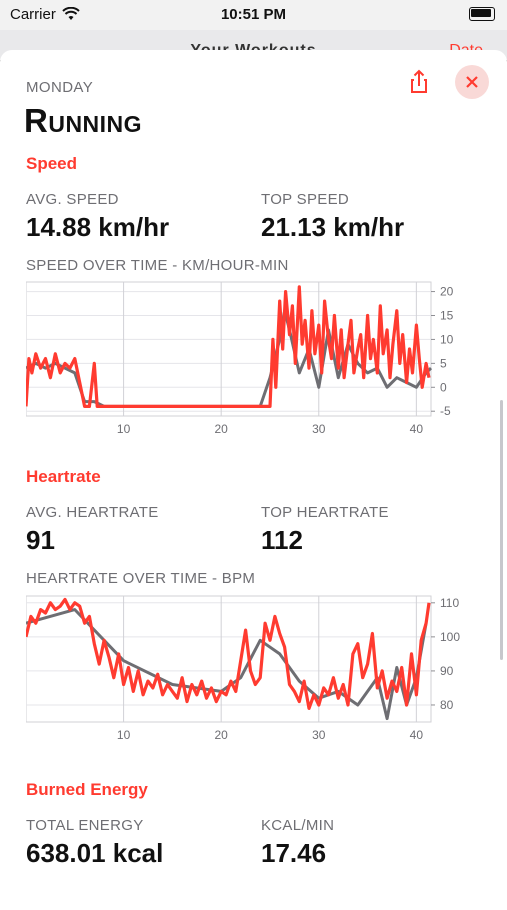 Image resolution: width=507 pixels, height=910 pixels. I want to click on top-speed-label: TOP SPEED, so click(305, 199).